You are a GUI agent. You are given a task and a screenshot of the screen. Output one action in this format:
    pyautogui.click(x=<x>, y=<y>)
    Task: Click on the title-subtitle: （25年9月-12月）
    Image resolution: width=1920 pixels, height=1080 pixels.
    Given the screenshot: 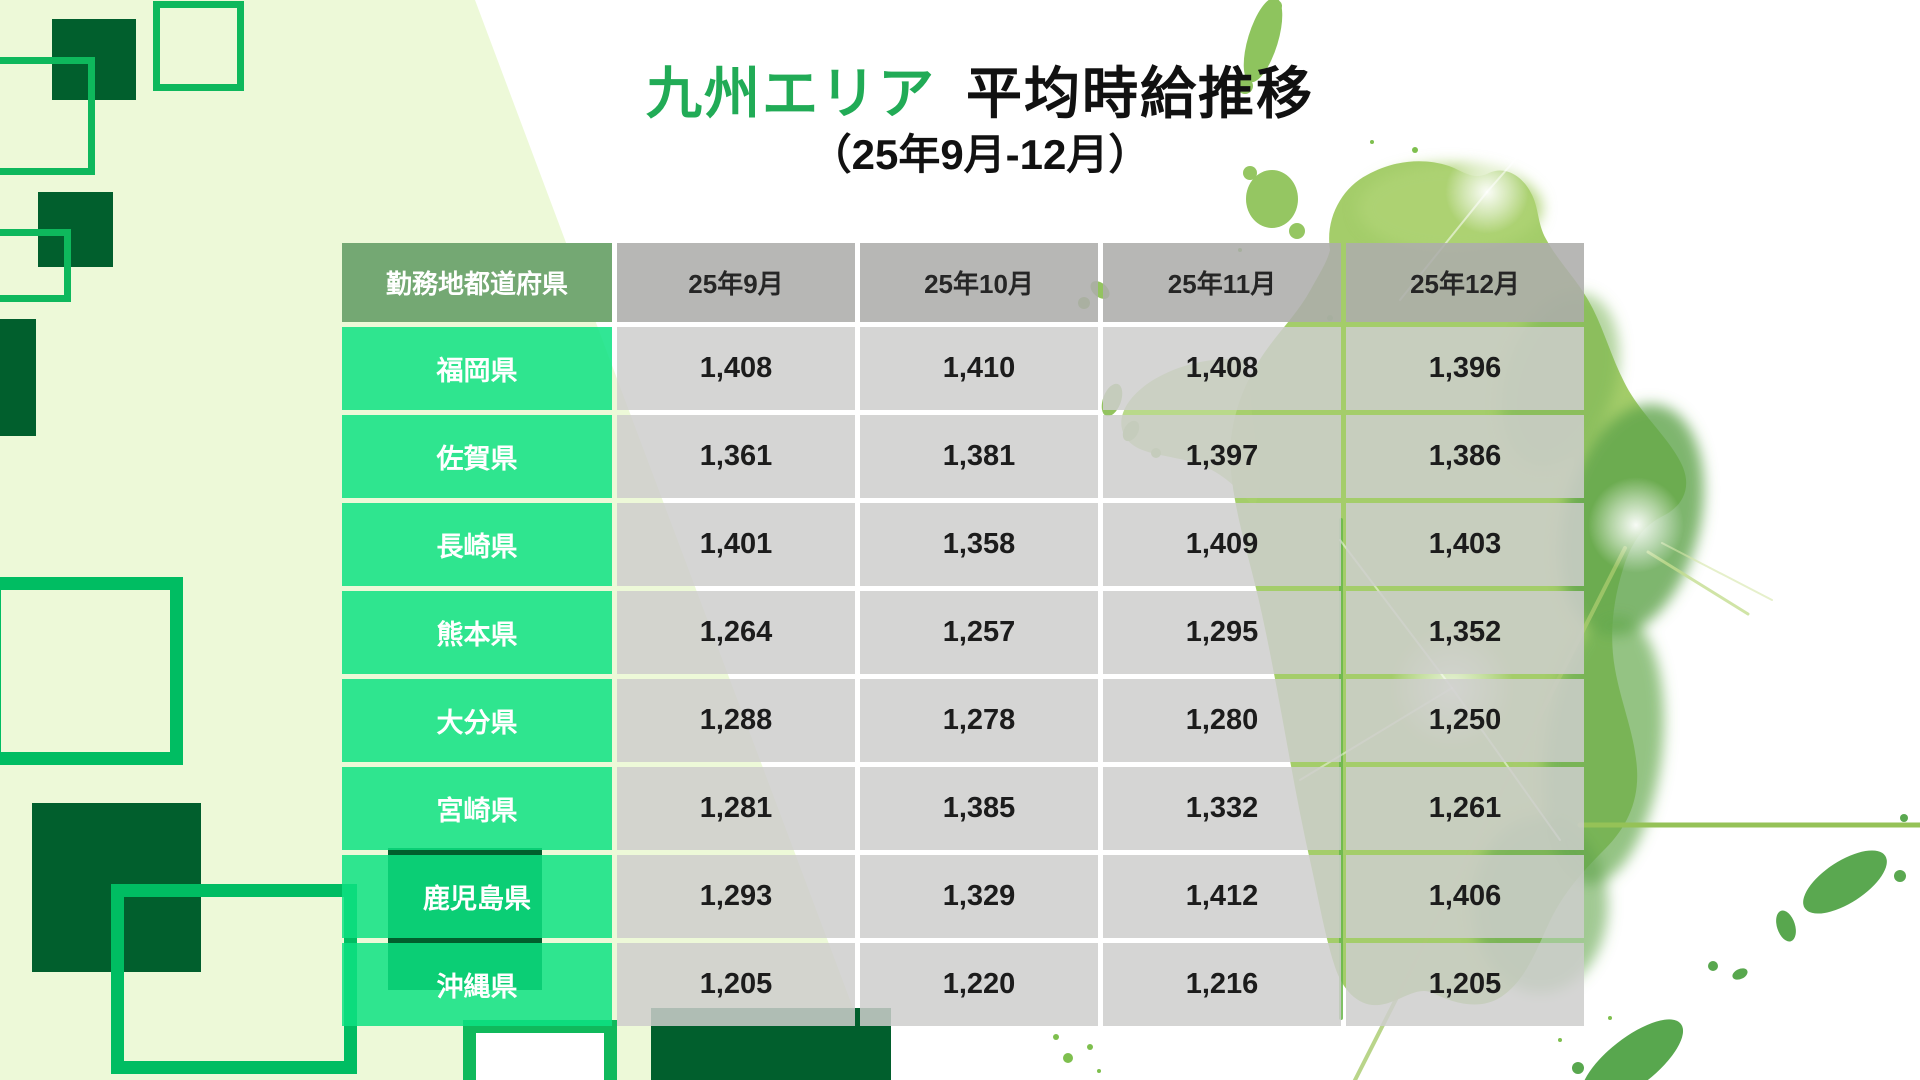 What is the action you would take?
    pyautogui.click(x=980, y=154)
    